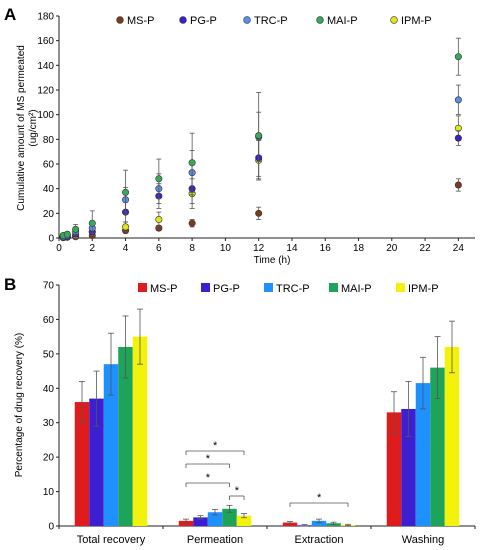  I want to click on panel-label-a: A, so click(10, 14).